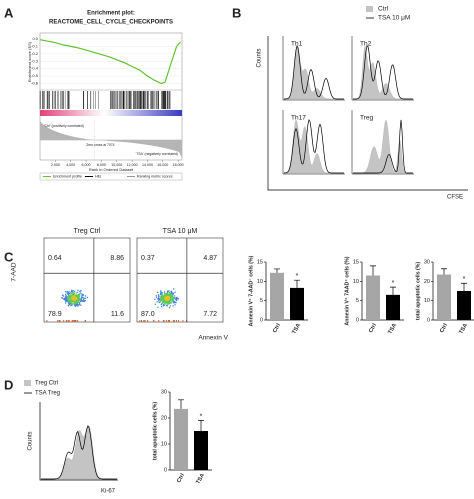  I want to click on chart-title: Enrichment plot:, so click(111, 14).